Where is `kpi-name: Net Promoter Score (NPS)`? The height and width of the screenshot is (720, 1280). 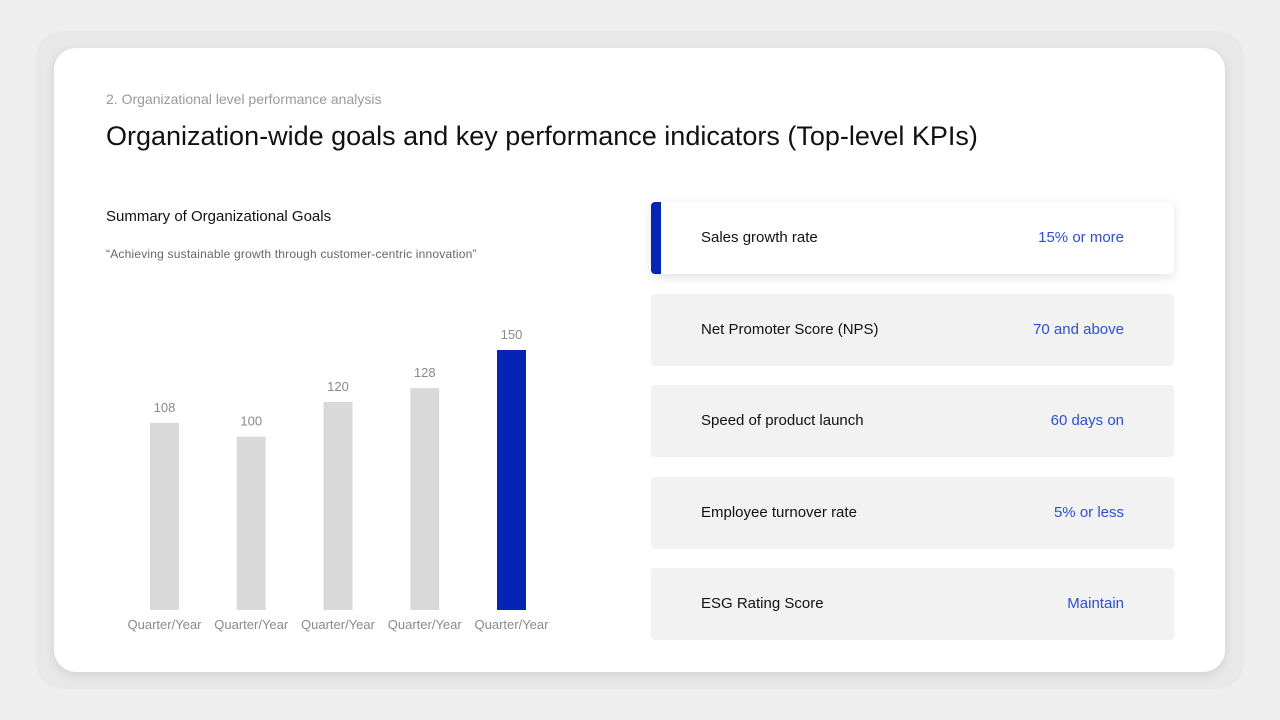
kpi-name: Net Promoter Score (NPS) is located at coordinates (790, 329).